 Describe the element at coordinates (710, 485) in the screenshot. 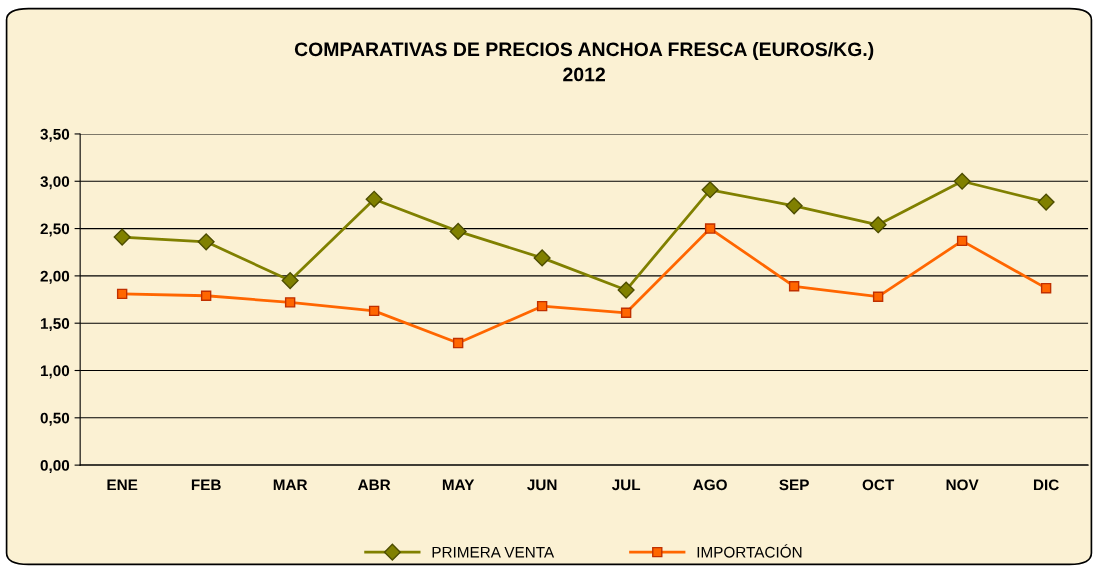

I see `x-tick-label: AGO` at that location.